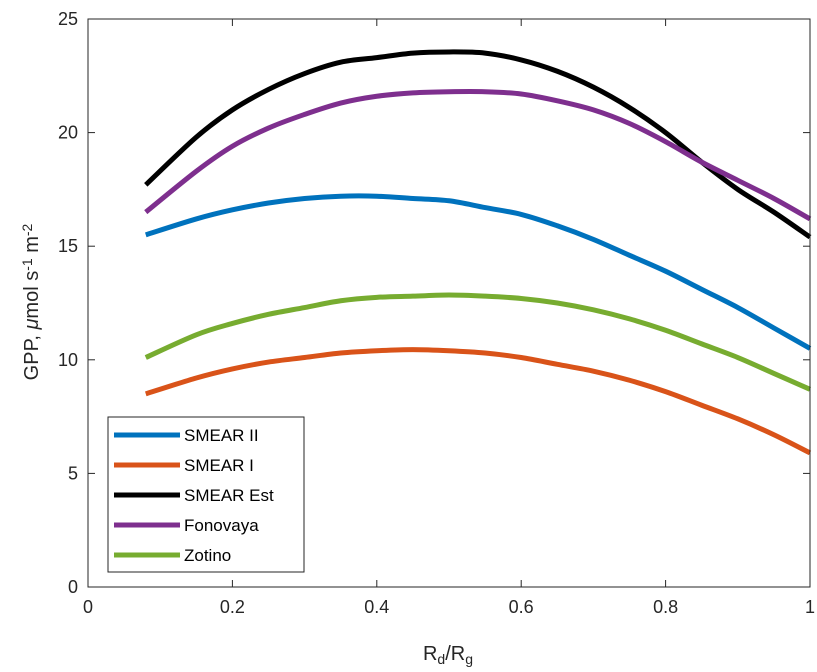 This screenshot has width=817, height=672. I want to click on y-tick-label: 15, so click(68, 246).